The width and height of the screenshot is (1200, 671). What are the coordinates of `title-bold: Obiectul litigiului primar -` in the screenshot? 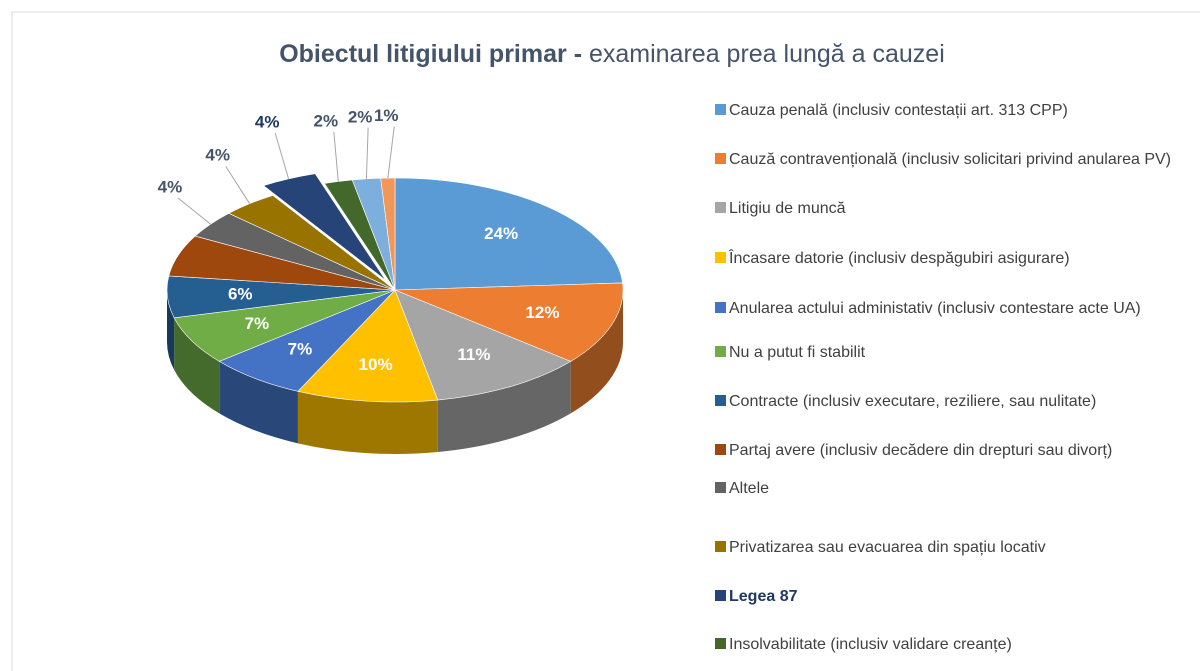 It's located at (430, 54).